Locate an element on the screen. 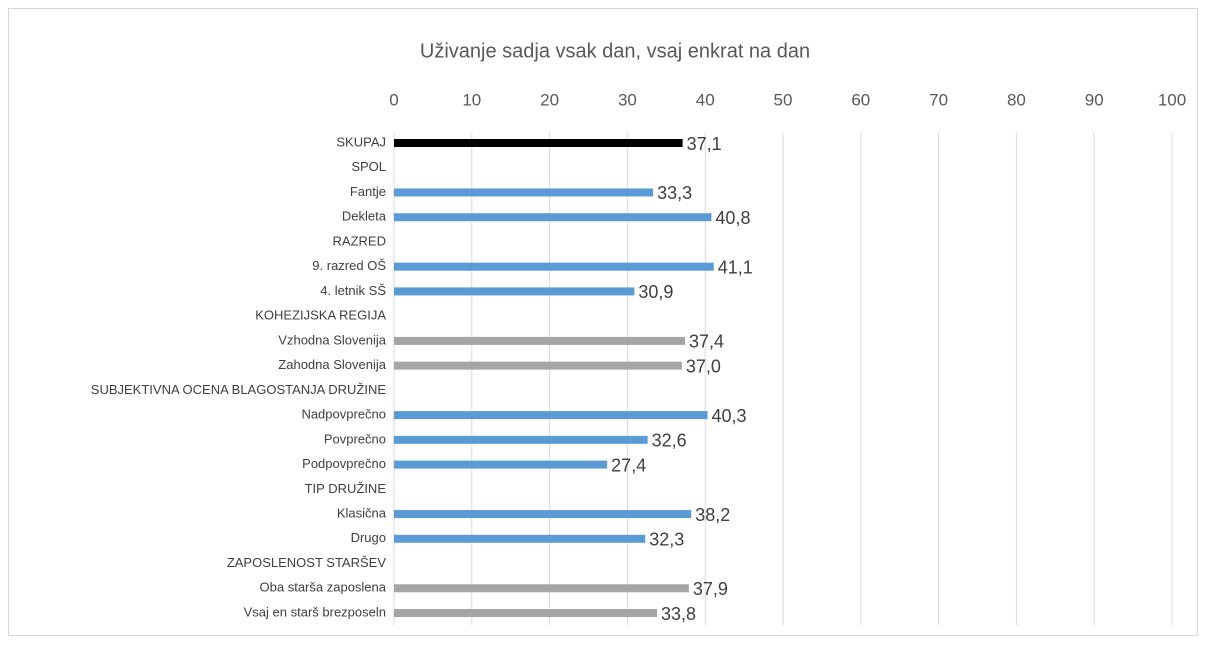  x-tick-label: 100 is located at coordinates (1172, 99).